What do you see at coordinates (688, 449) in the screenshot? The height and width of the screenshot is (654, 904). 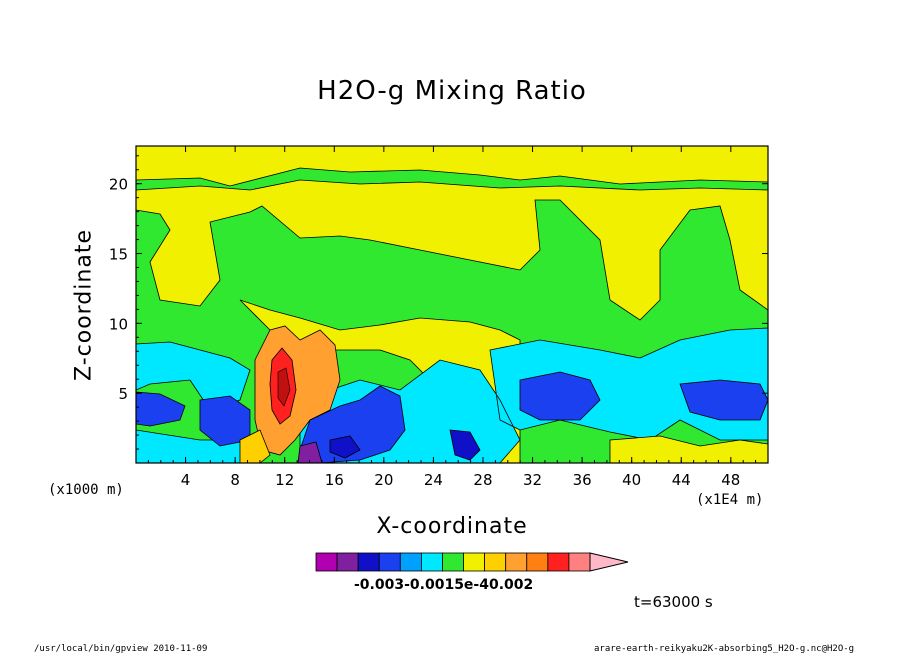 I see `field-yellow-right` at bounding box center [688, 449].